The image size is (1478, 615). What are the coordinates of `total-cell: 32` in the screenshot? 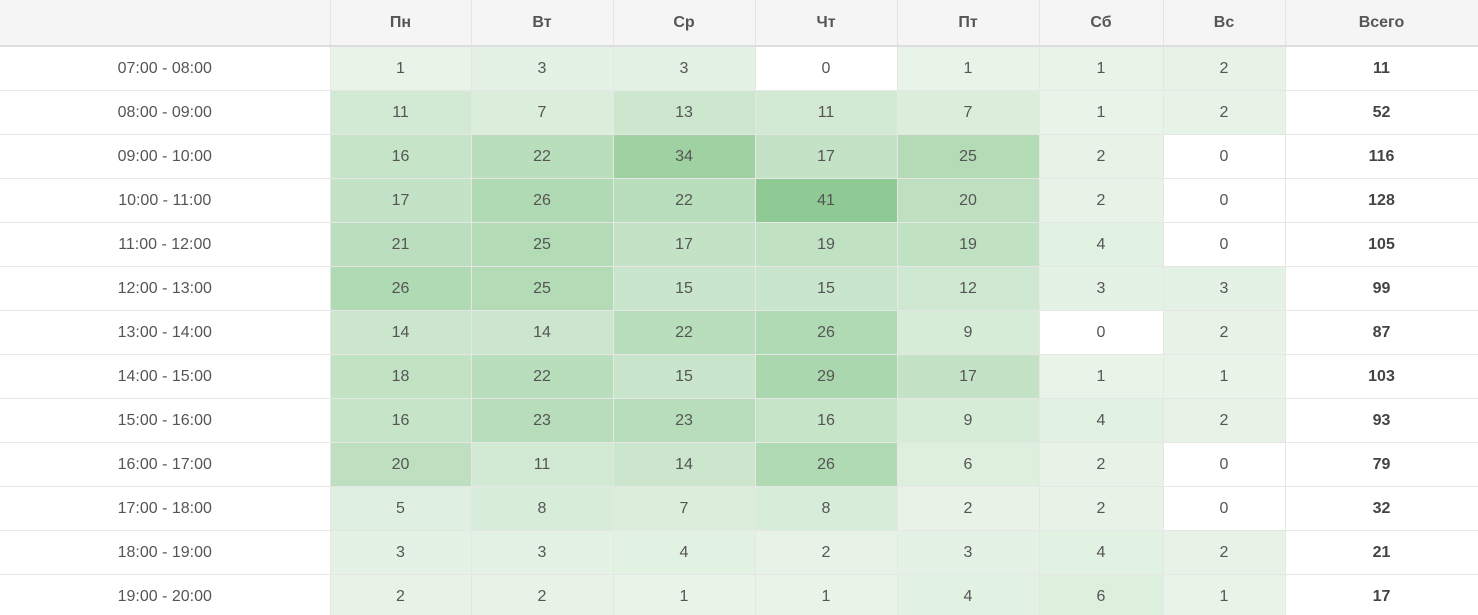 It's located at (1381, 508).